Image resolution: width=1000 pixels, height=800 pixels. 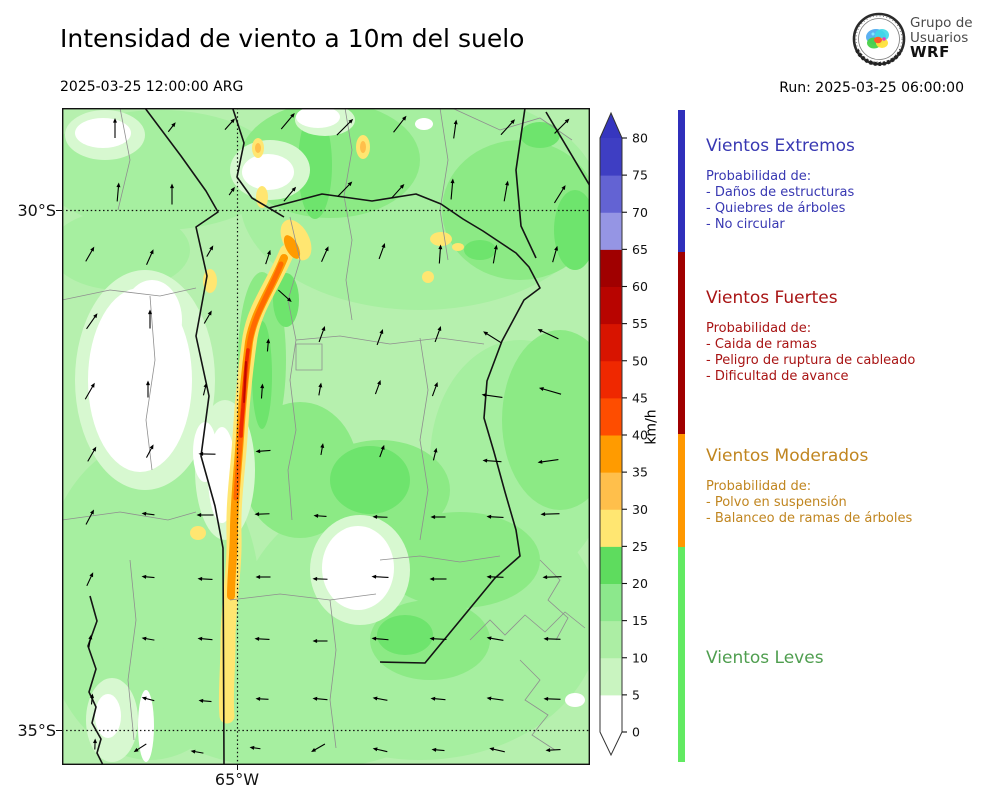 I want to click on svg-text: 20, so click(x=640, y=583).